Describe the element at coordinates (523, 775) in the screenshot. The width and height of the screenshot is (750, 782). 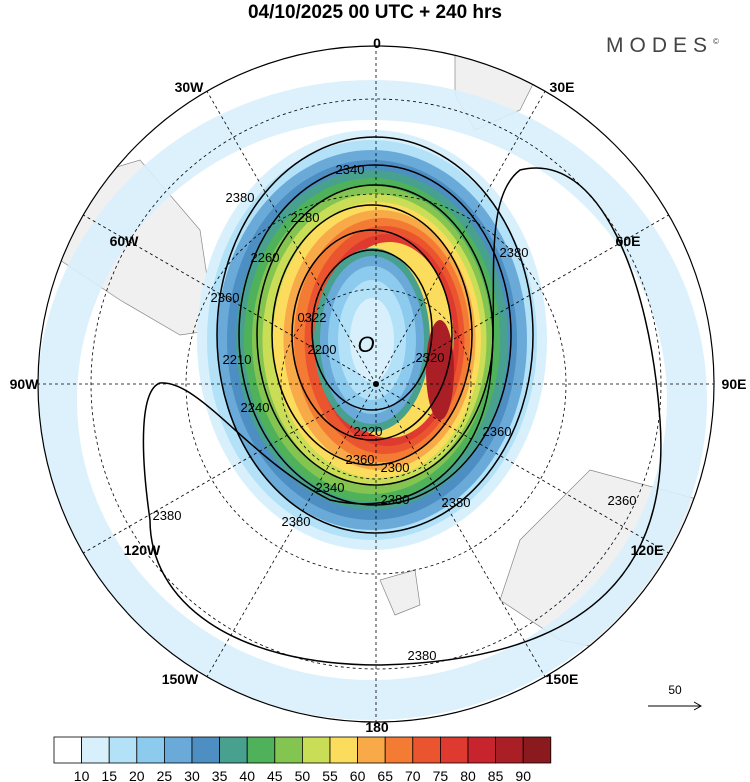
I see `colorbar-tick-label: 90` at that location.